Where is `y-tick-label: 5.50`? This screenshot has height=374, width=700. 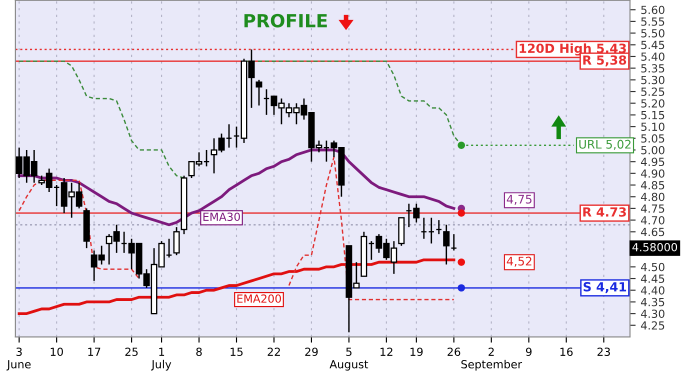 y-tick-label: 5.50 is located at coordinates (652, 33).